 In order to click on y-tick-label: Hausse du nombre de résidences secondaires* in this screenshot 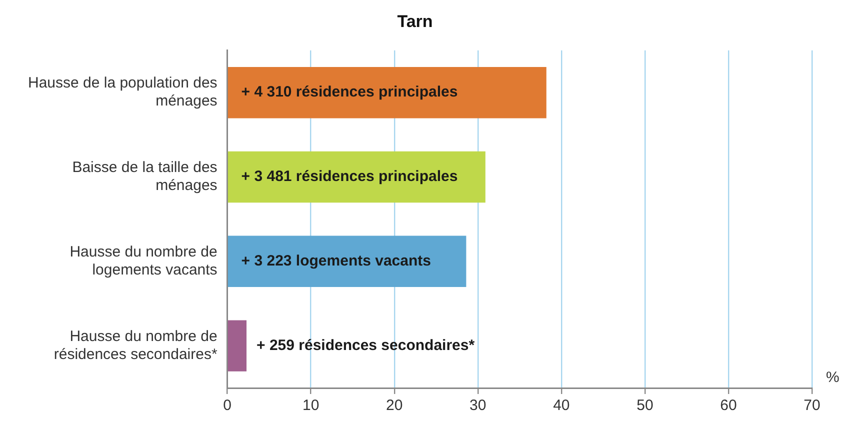, I will do `click(136, 345)`.